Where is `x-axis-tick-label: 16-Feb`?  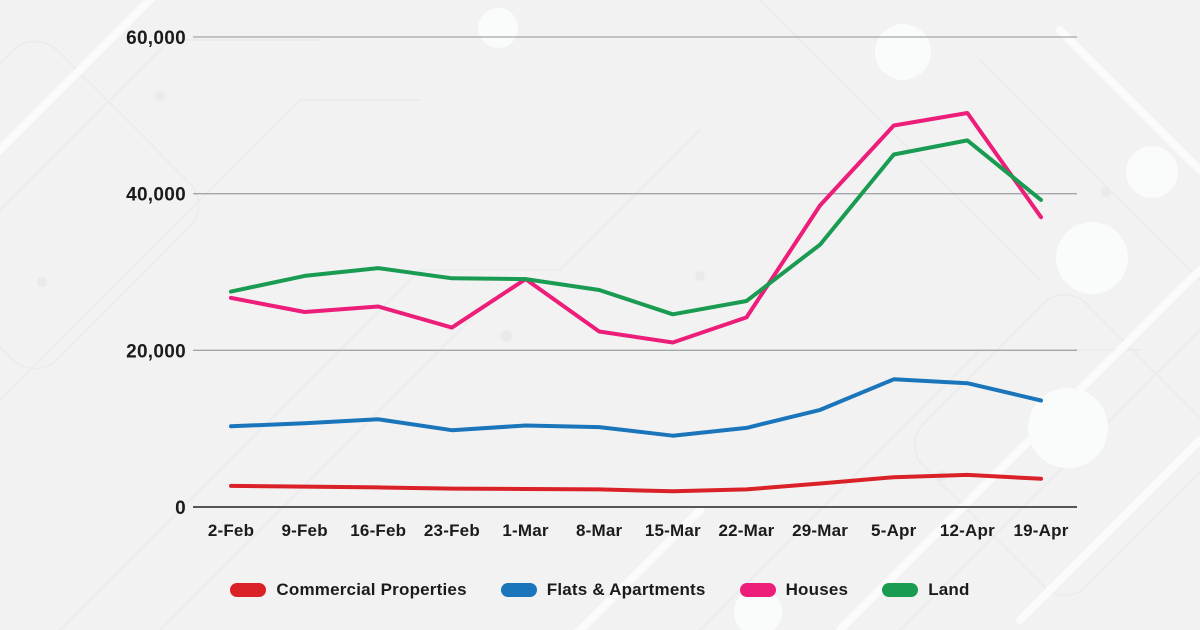 x-axis-tick-label: 16-Feb is located at coordinates (378, 530).